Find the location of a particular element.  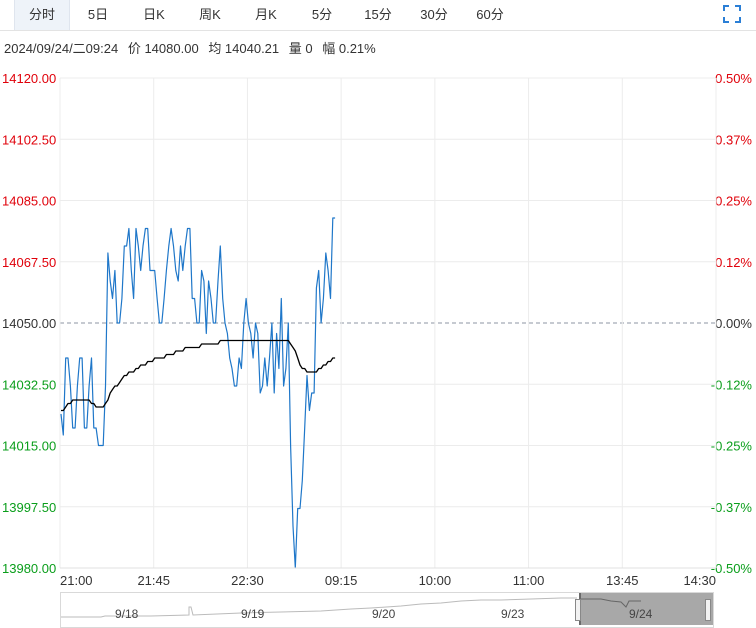

pct-tick-label: -0.50% is located at coordinates (732, 568).